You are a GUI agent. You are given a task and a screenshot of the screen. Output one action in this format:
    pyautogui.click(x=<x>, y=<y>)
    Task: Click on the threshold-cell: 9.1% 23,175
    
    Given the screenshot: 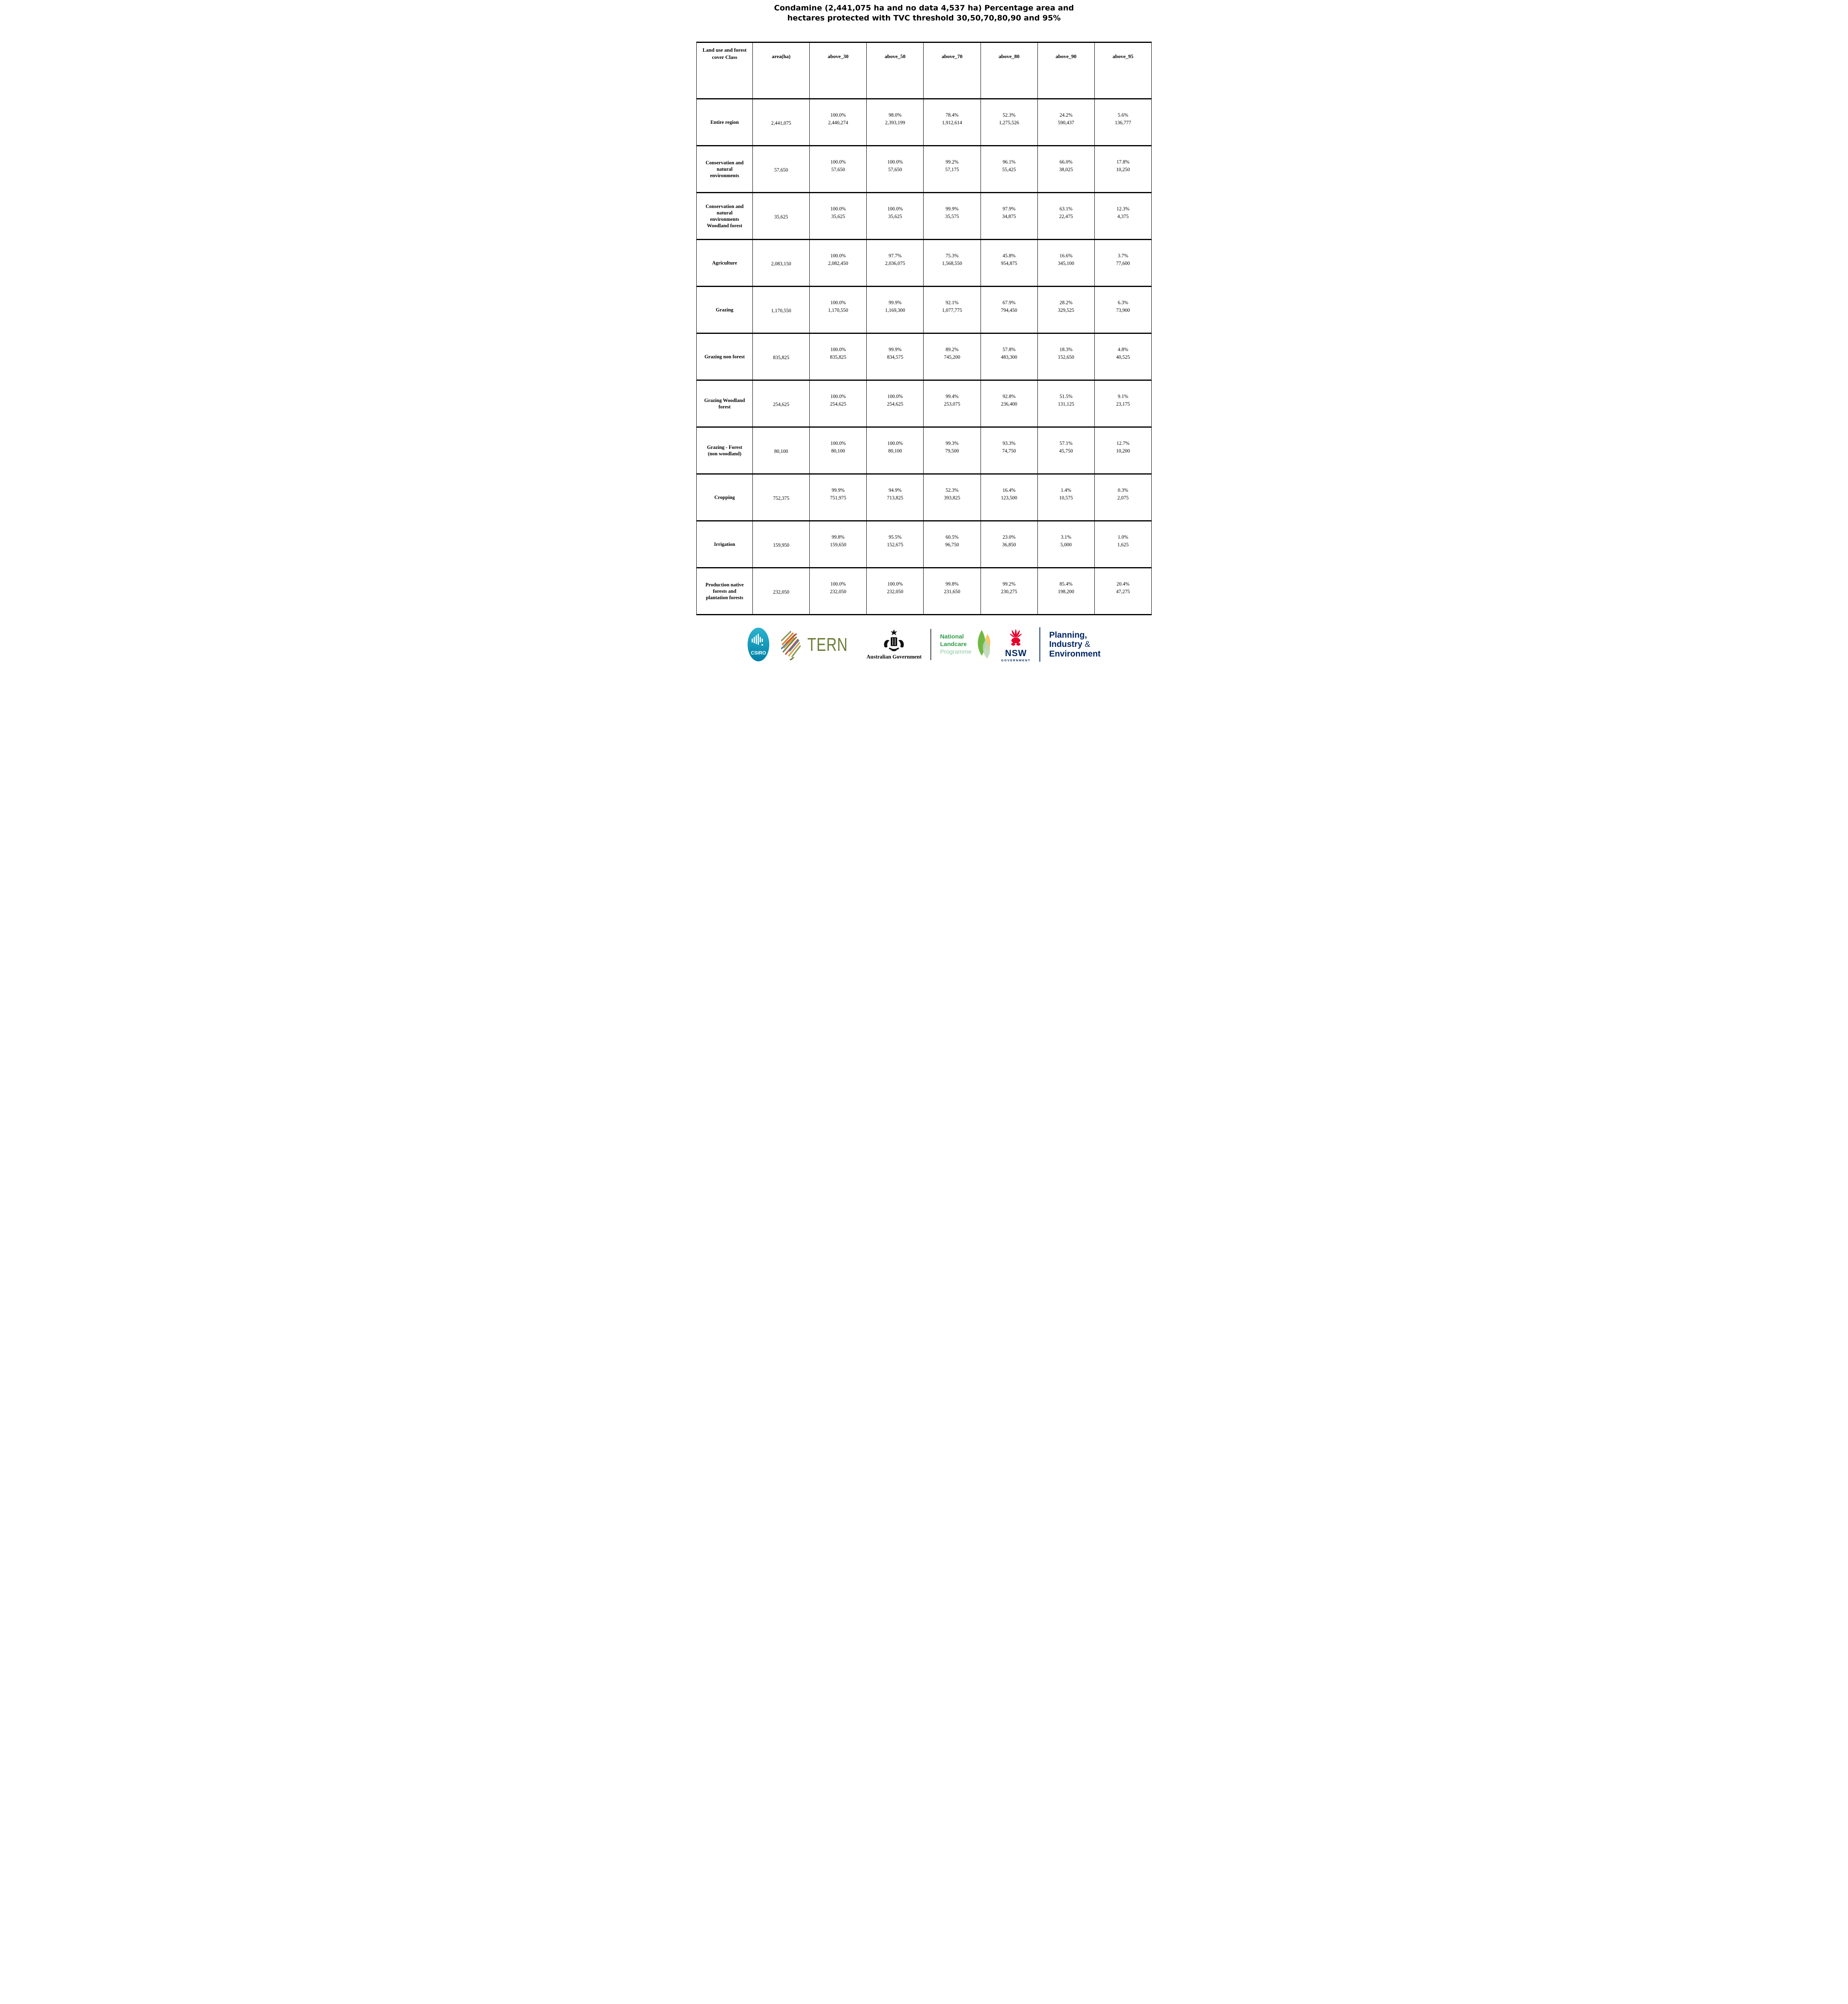 What is the action you would take?
    pyautogui.click(x=1123, y=404)
    